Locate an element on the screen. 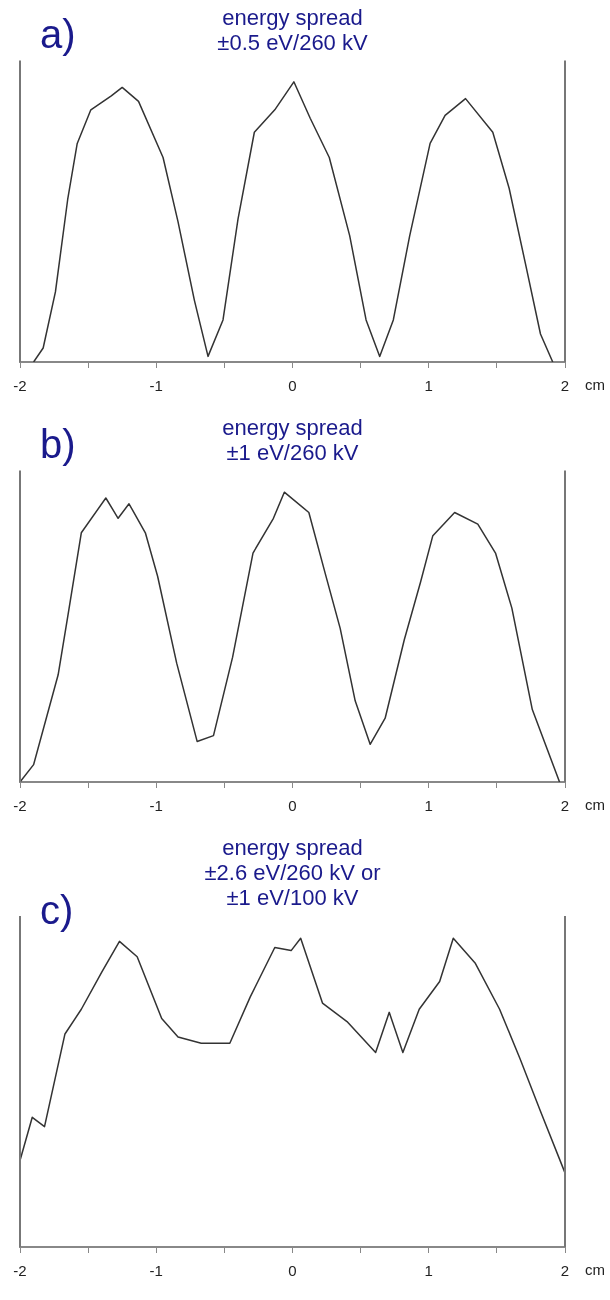  chart-title: energy spread ±2.6 eV/260 kV or ±1 eV/100 kV is located at coordinates (292, 872).